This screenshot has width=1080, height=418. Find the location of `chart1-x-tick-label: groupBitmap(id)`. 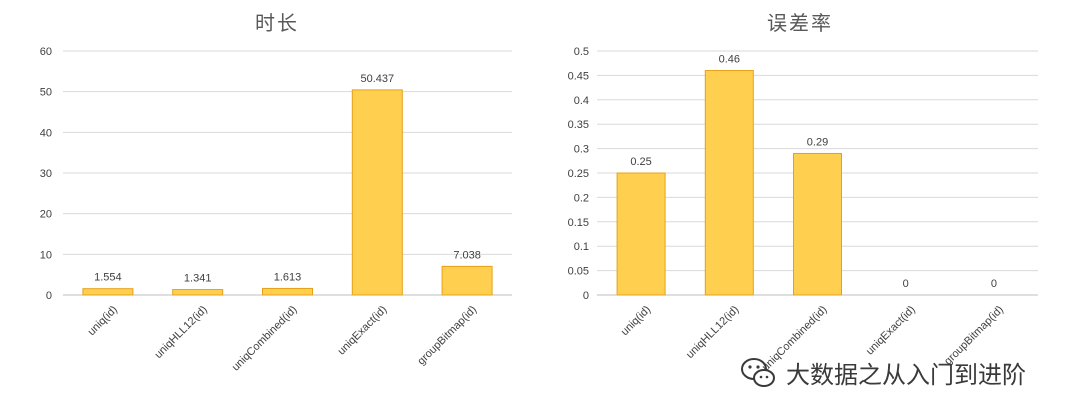

chart1-x-tick-label: groupBitmap(id) is located at coordinates (447, 336).